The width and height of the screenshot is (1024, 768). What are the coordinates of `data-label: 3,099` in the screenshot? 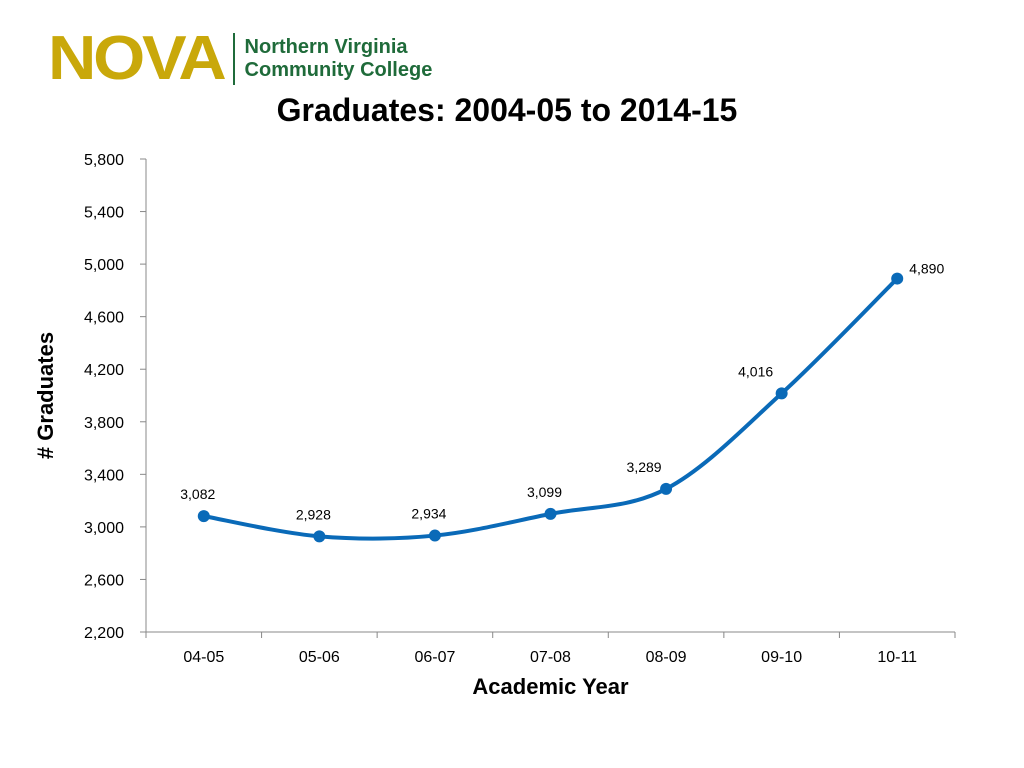 It's located at (544, 492).